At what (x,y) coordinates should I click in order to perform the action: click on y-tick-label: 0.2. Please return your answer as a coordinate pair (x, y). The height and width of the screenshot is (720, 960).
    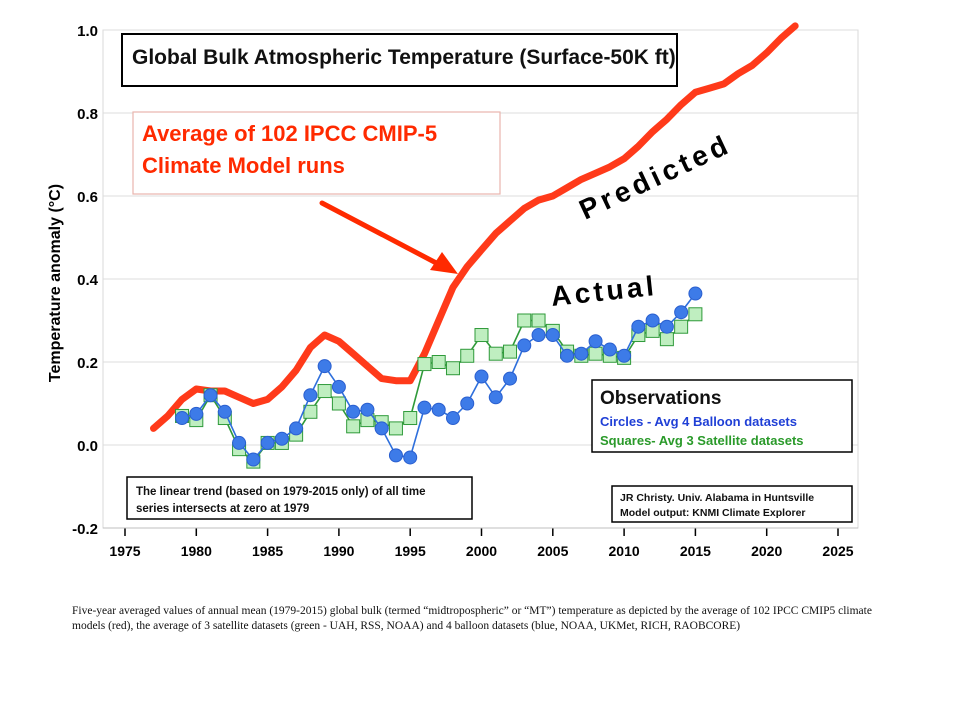
    Looking at the image, I should click on (87, 363).